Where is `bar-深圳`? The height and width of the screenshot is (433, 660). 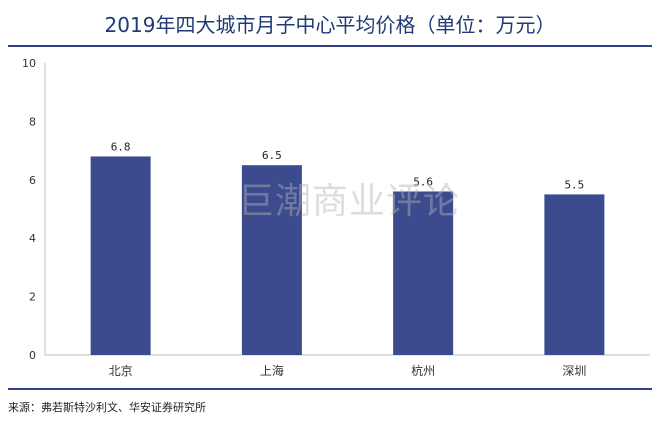
bar-深圳 is located at coordinates (574, 274).